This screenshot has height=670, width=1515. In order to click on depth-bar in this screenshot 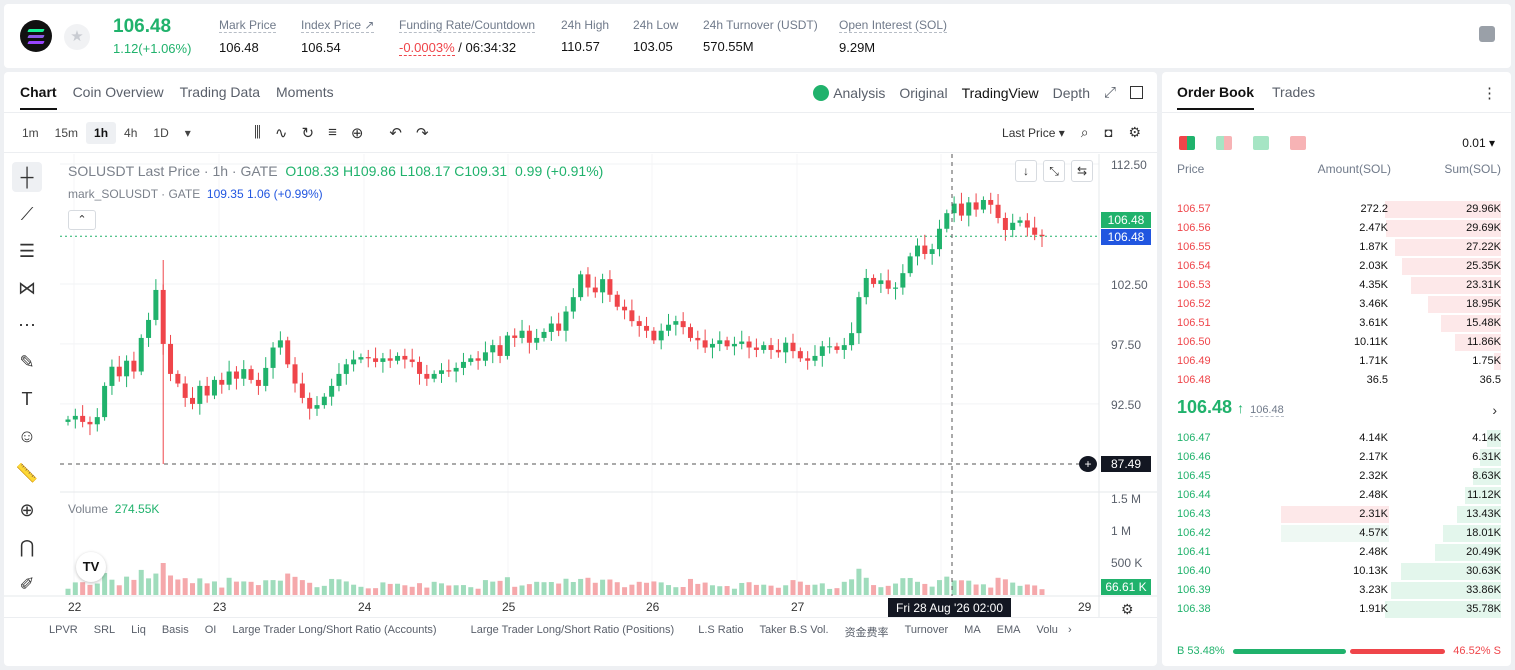, I will do `click(1483, 495)`.